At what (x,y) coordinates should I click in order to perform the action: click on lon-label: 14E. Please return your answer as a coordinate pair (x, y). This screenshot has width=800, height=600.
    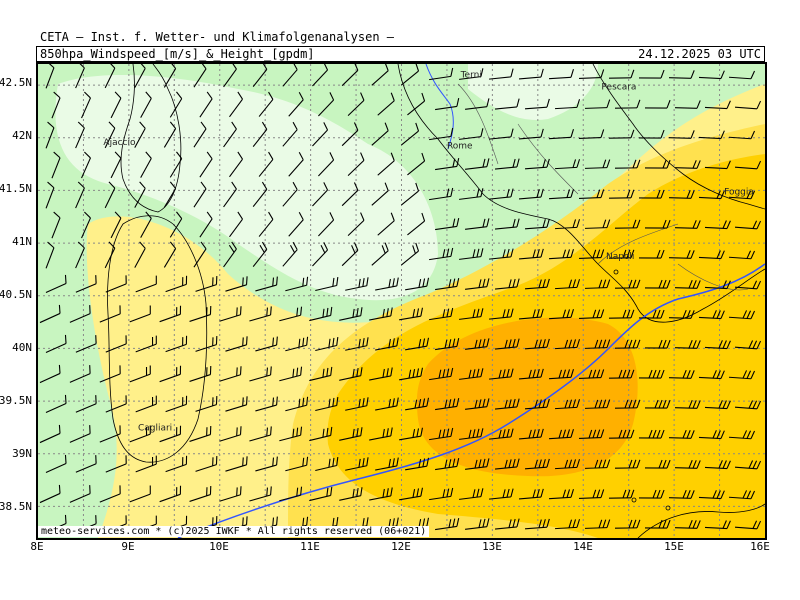
    Looking at the image, I should click on (583, 546).